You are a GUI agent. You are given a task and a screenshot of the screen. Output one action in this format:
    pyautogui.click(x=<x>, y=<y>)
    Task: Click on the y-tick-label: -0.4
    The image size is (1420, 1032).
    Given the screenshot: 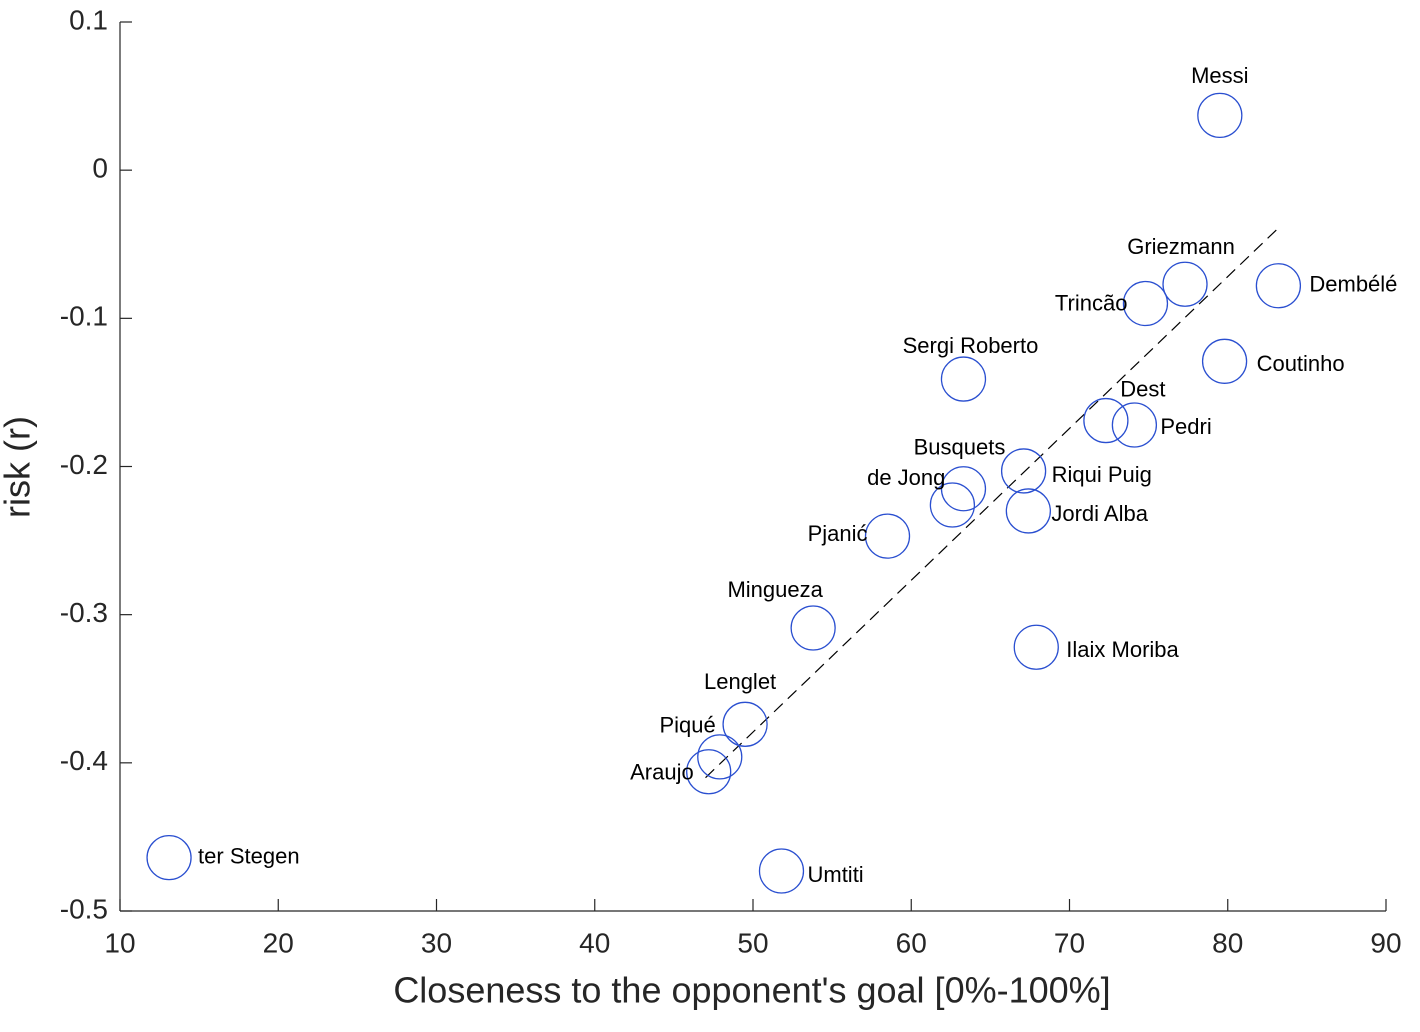 What is the action you would take?
    pyautogui.click(x=84, y=760)
    